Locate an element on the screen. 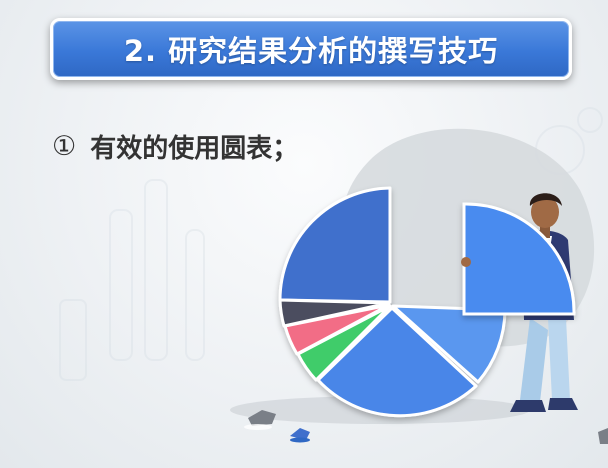 The height and width of the screenshot is (468, 608). bullet-text: 有效的使用圆表； is located at coordinates (194, 149).